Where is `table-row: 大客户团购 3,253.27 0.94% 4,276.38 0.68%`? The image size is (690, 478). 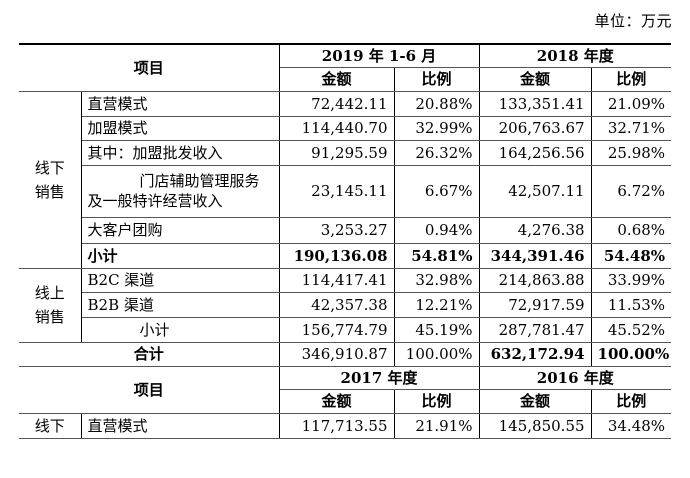 table-row: 大客户团购 3,253.27 0.94% 4,276.38 0.68% is located at coordinates (345, 230).